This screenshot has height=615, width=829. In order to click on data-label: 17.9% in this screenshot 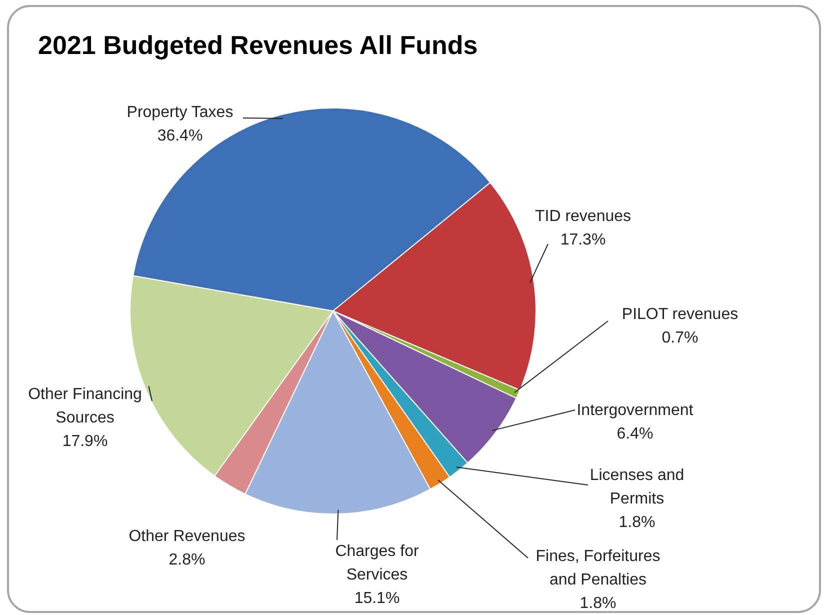, I will do `click(85, 441)`.